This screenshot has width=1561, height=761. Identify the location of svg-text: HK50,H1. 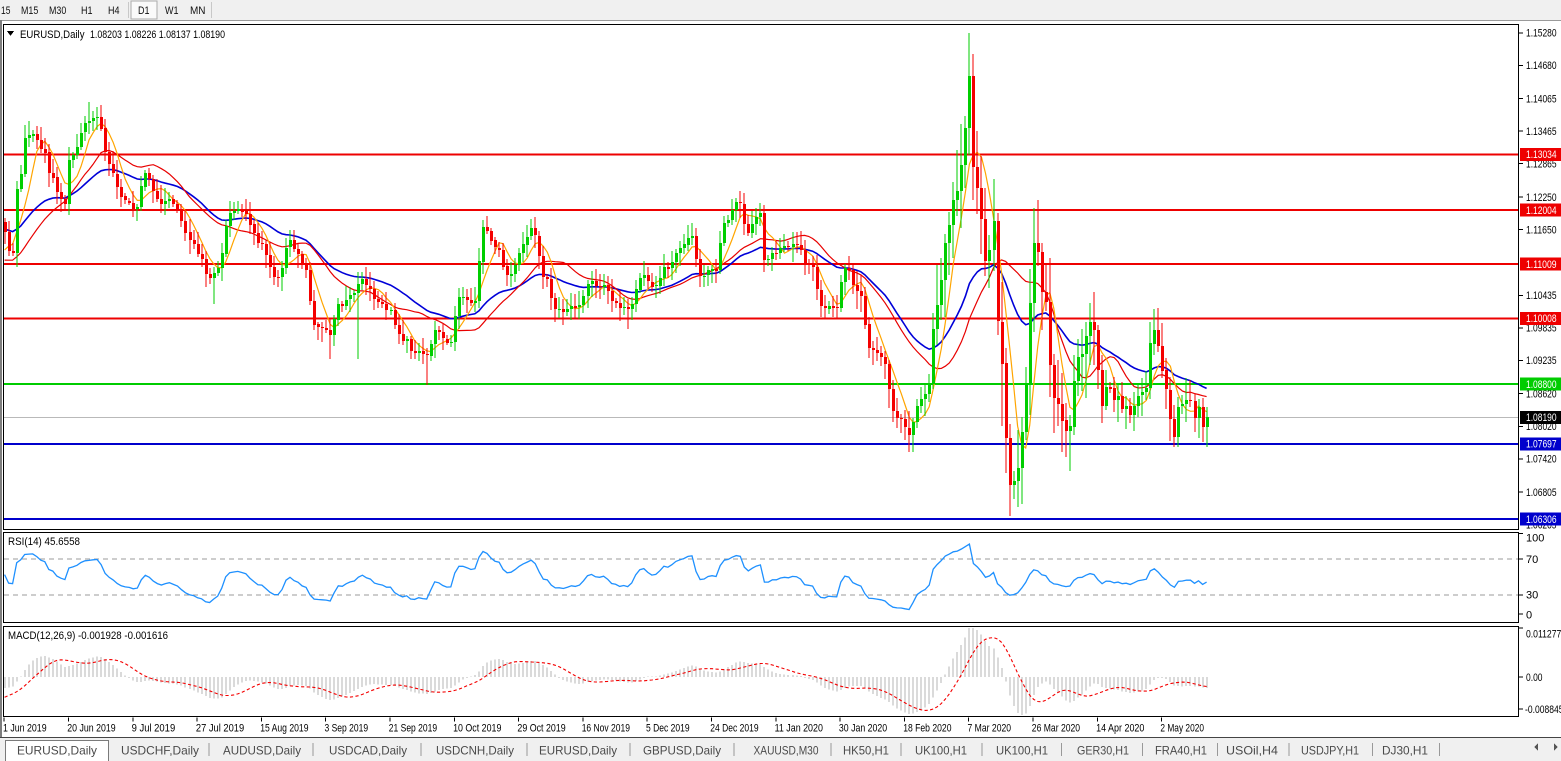
(866, 751).